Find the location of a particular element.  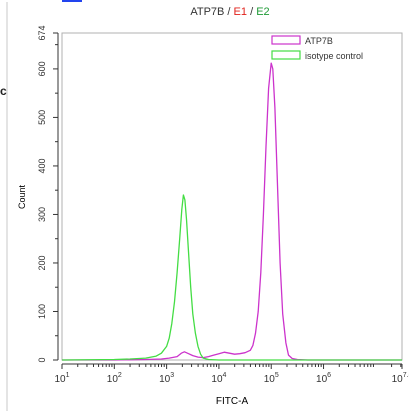

x-tick-label: 107.5 is located at coordinates (400, 378).